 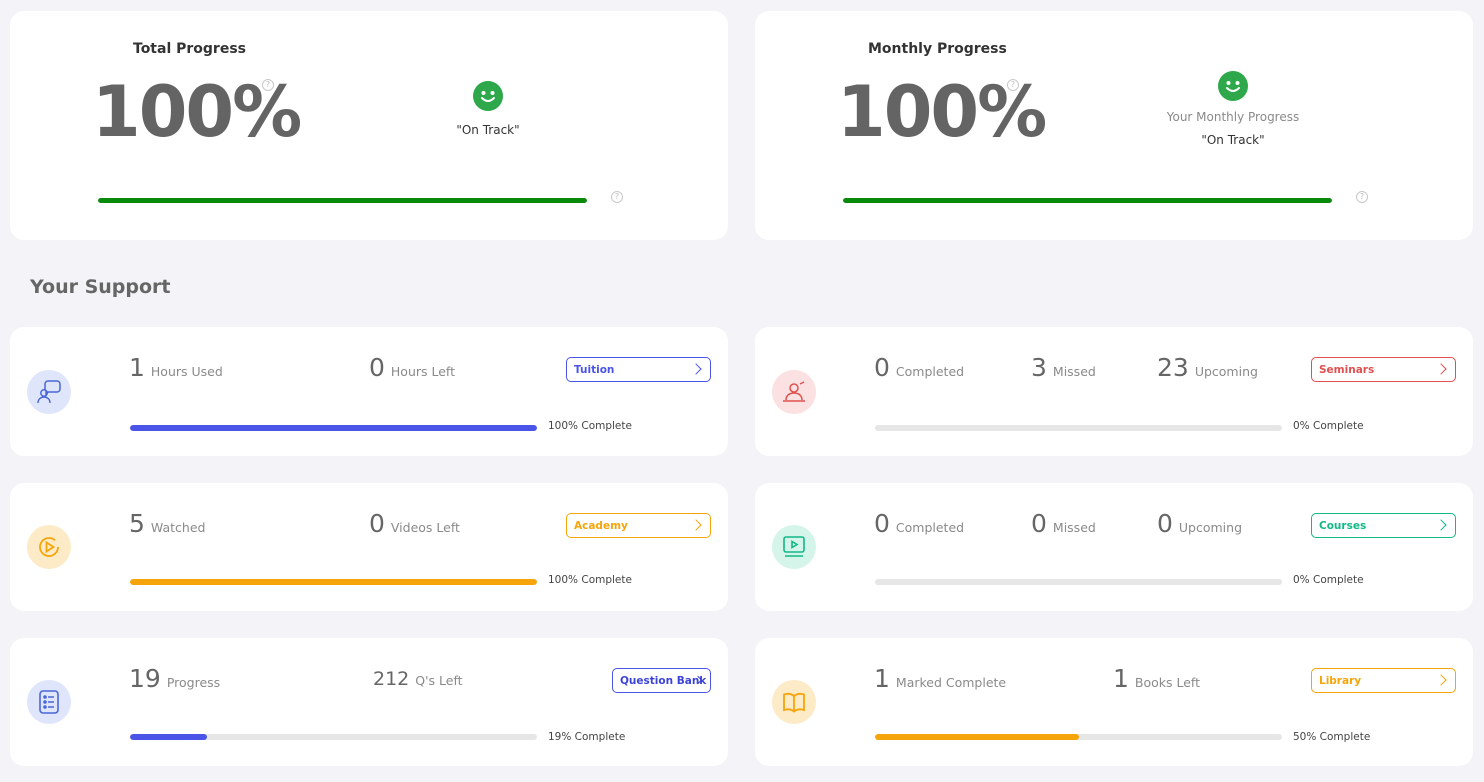 What do you see at coordinates (794, 702) in the screenshot?
I see `book-icon` at bounding box center [794, 702].